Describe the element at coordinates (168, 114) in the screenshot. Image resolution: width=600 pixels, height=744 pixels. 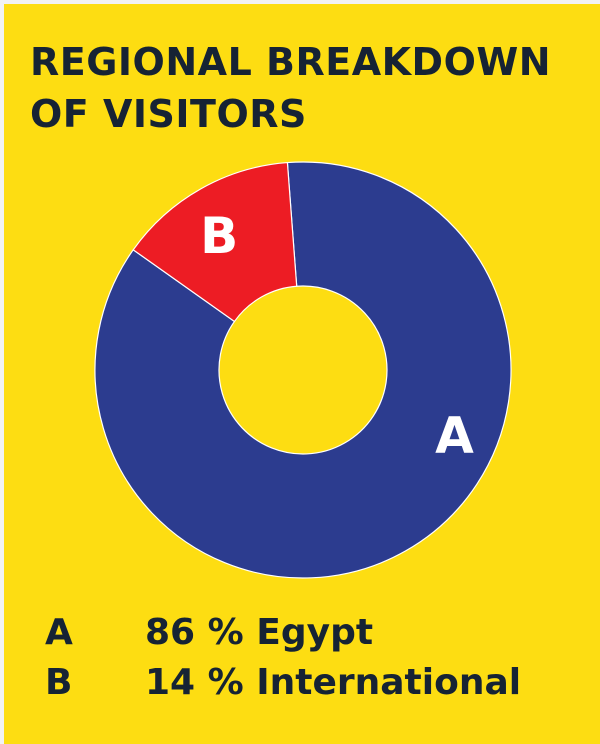
I see `chart-title-line-2: OF VISITORS` at that location.